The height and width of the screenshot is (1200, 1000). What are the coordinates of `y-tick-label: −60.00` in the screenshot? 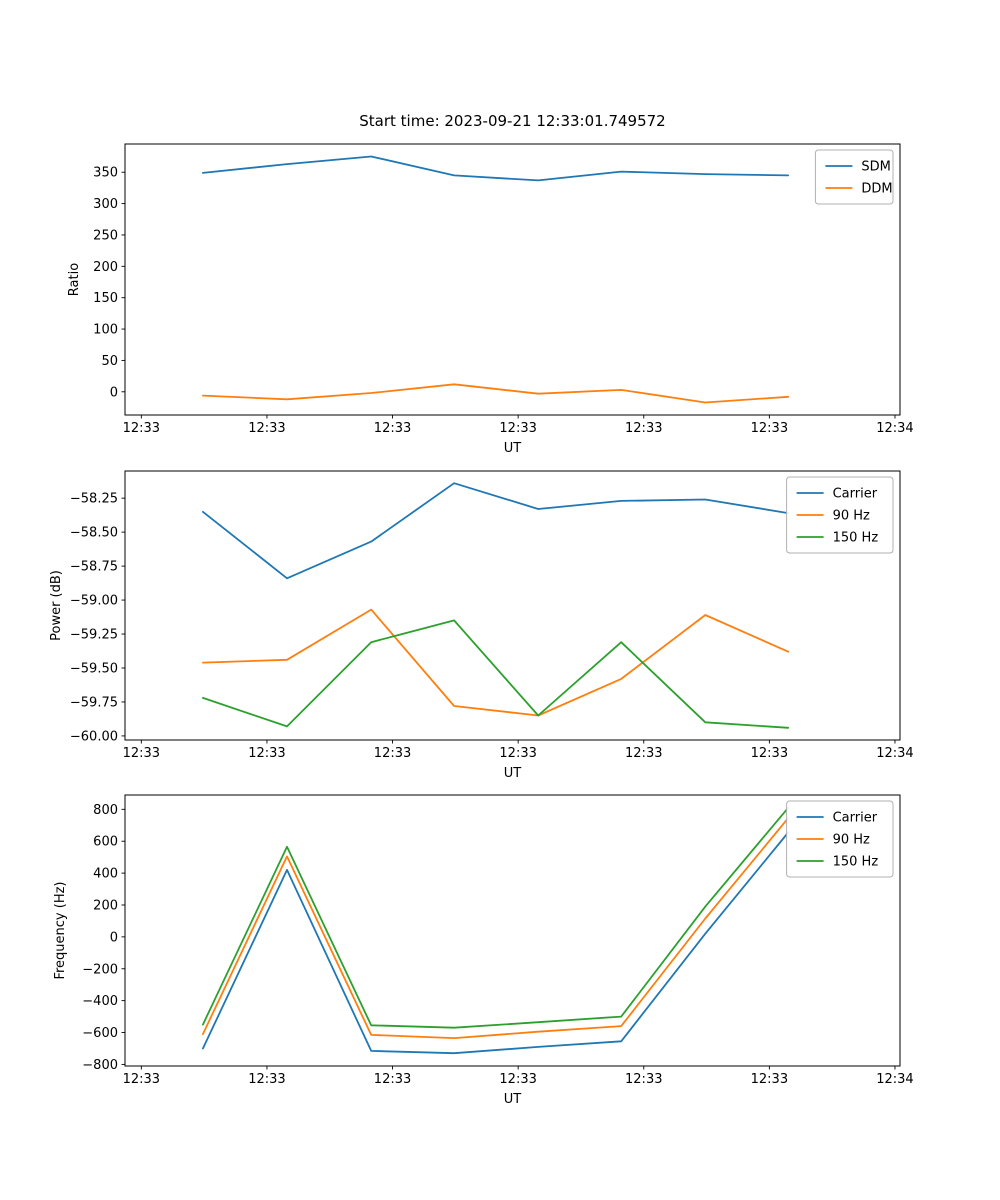 It's located at (94, 736).